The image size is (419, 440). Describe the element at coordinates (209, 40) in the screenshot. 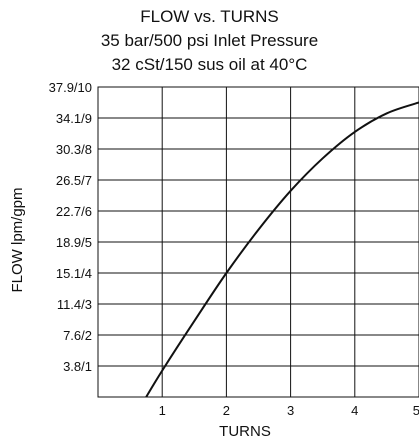

I see `chart-title-line-2: 35 bar/500 psi Inlet Pressure` at that location.